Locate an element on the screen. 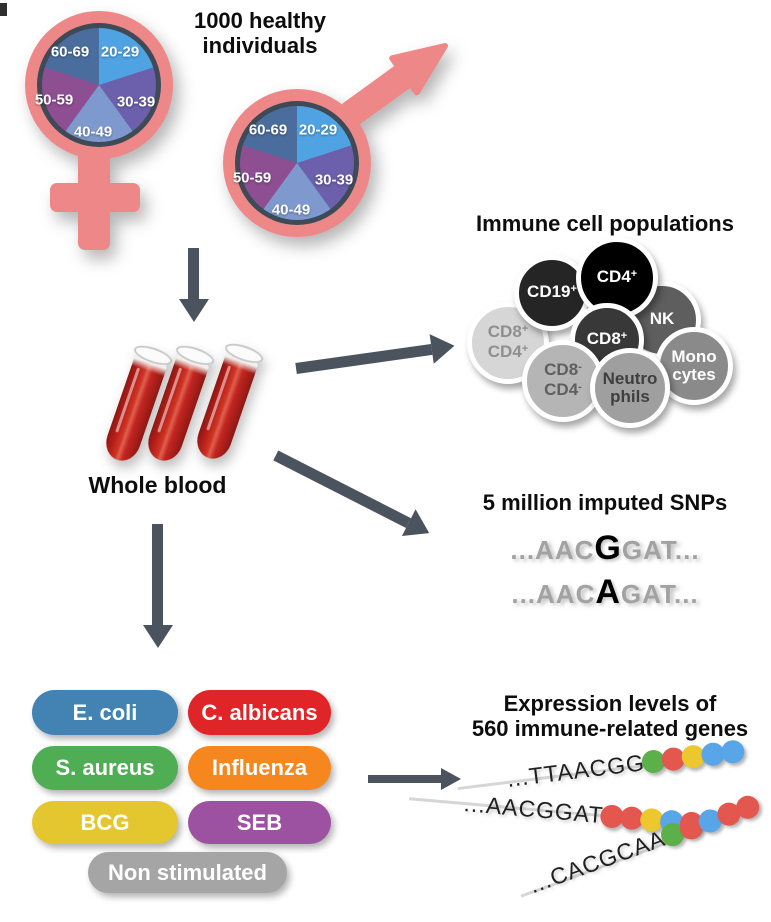 The image size is (771, 922). stimulus-seb: SEB is located at coordinates (259, 822).